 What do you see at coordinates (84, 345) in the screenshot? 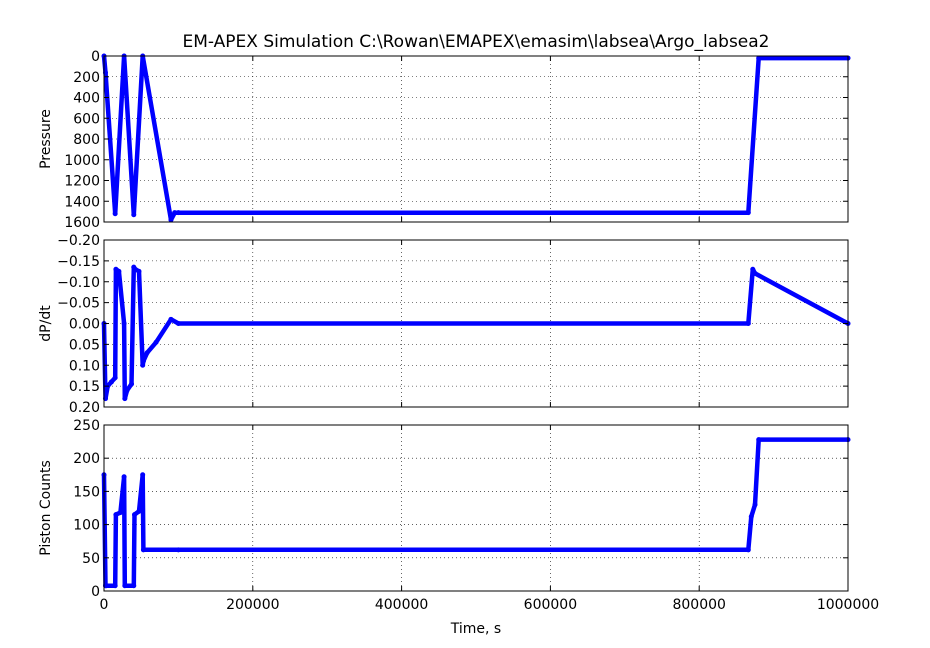
I see `y-tick-label: 0.05` at bounding box center [84, 345].